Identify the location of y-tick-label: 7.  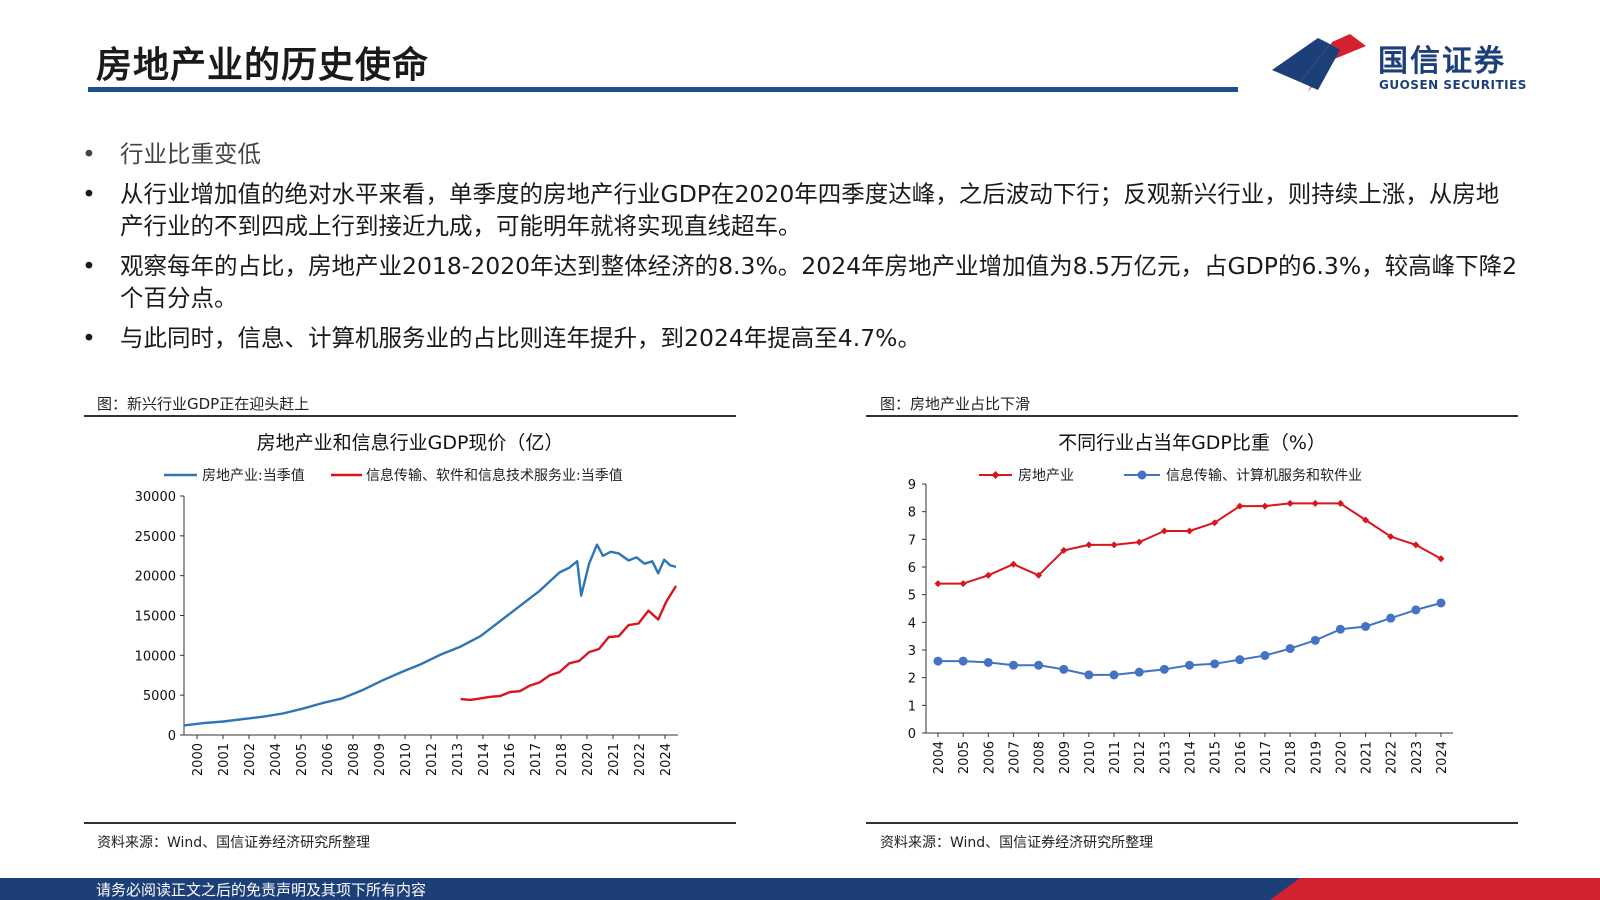
(912, 540).